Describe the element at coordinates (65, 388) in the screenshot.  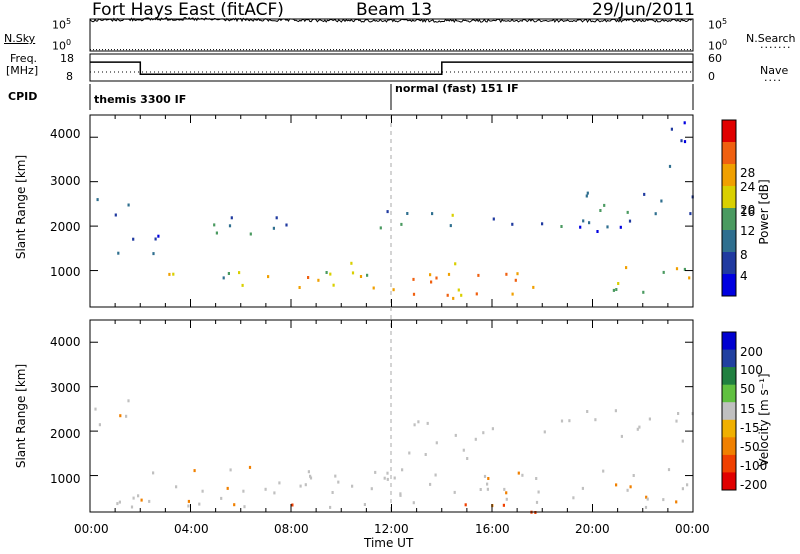
I see `velocity-ytick-3000: 3000` at that location.